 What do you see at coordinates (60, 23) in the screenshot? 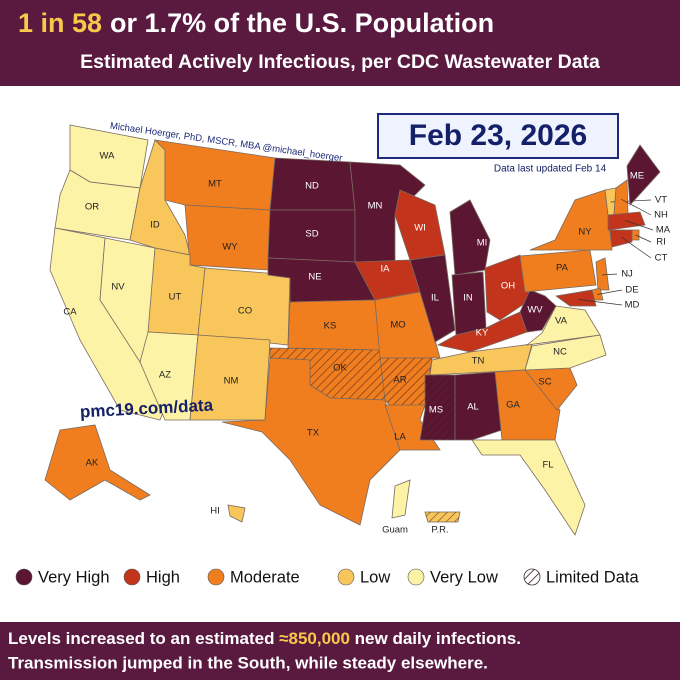
I see `title-highlight: 1 in 58` at bounding box center [60, 23].